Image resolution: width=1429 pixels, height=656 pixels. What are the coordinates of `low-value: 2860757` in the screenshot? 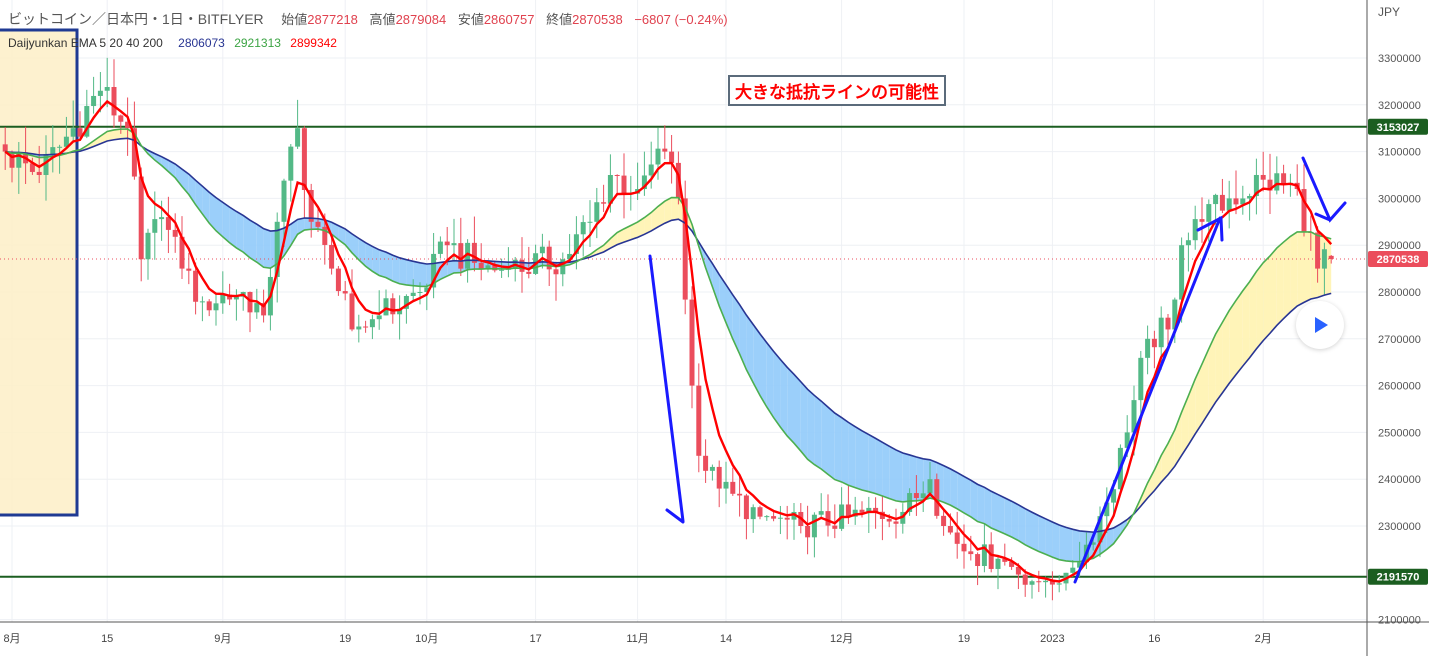 It's located at (509, 19).